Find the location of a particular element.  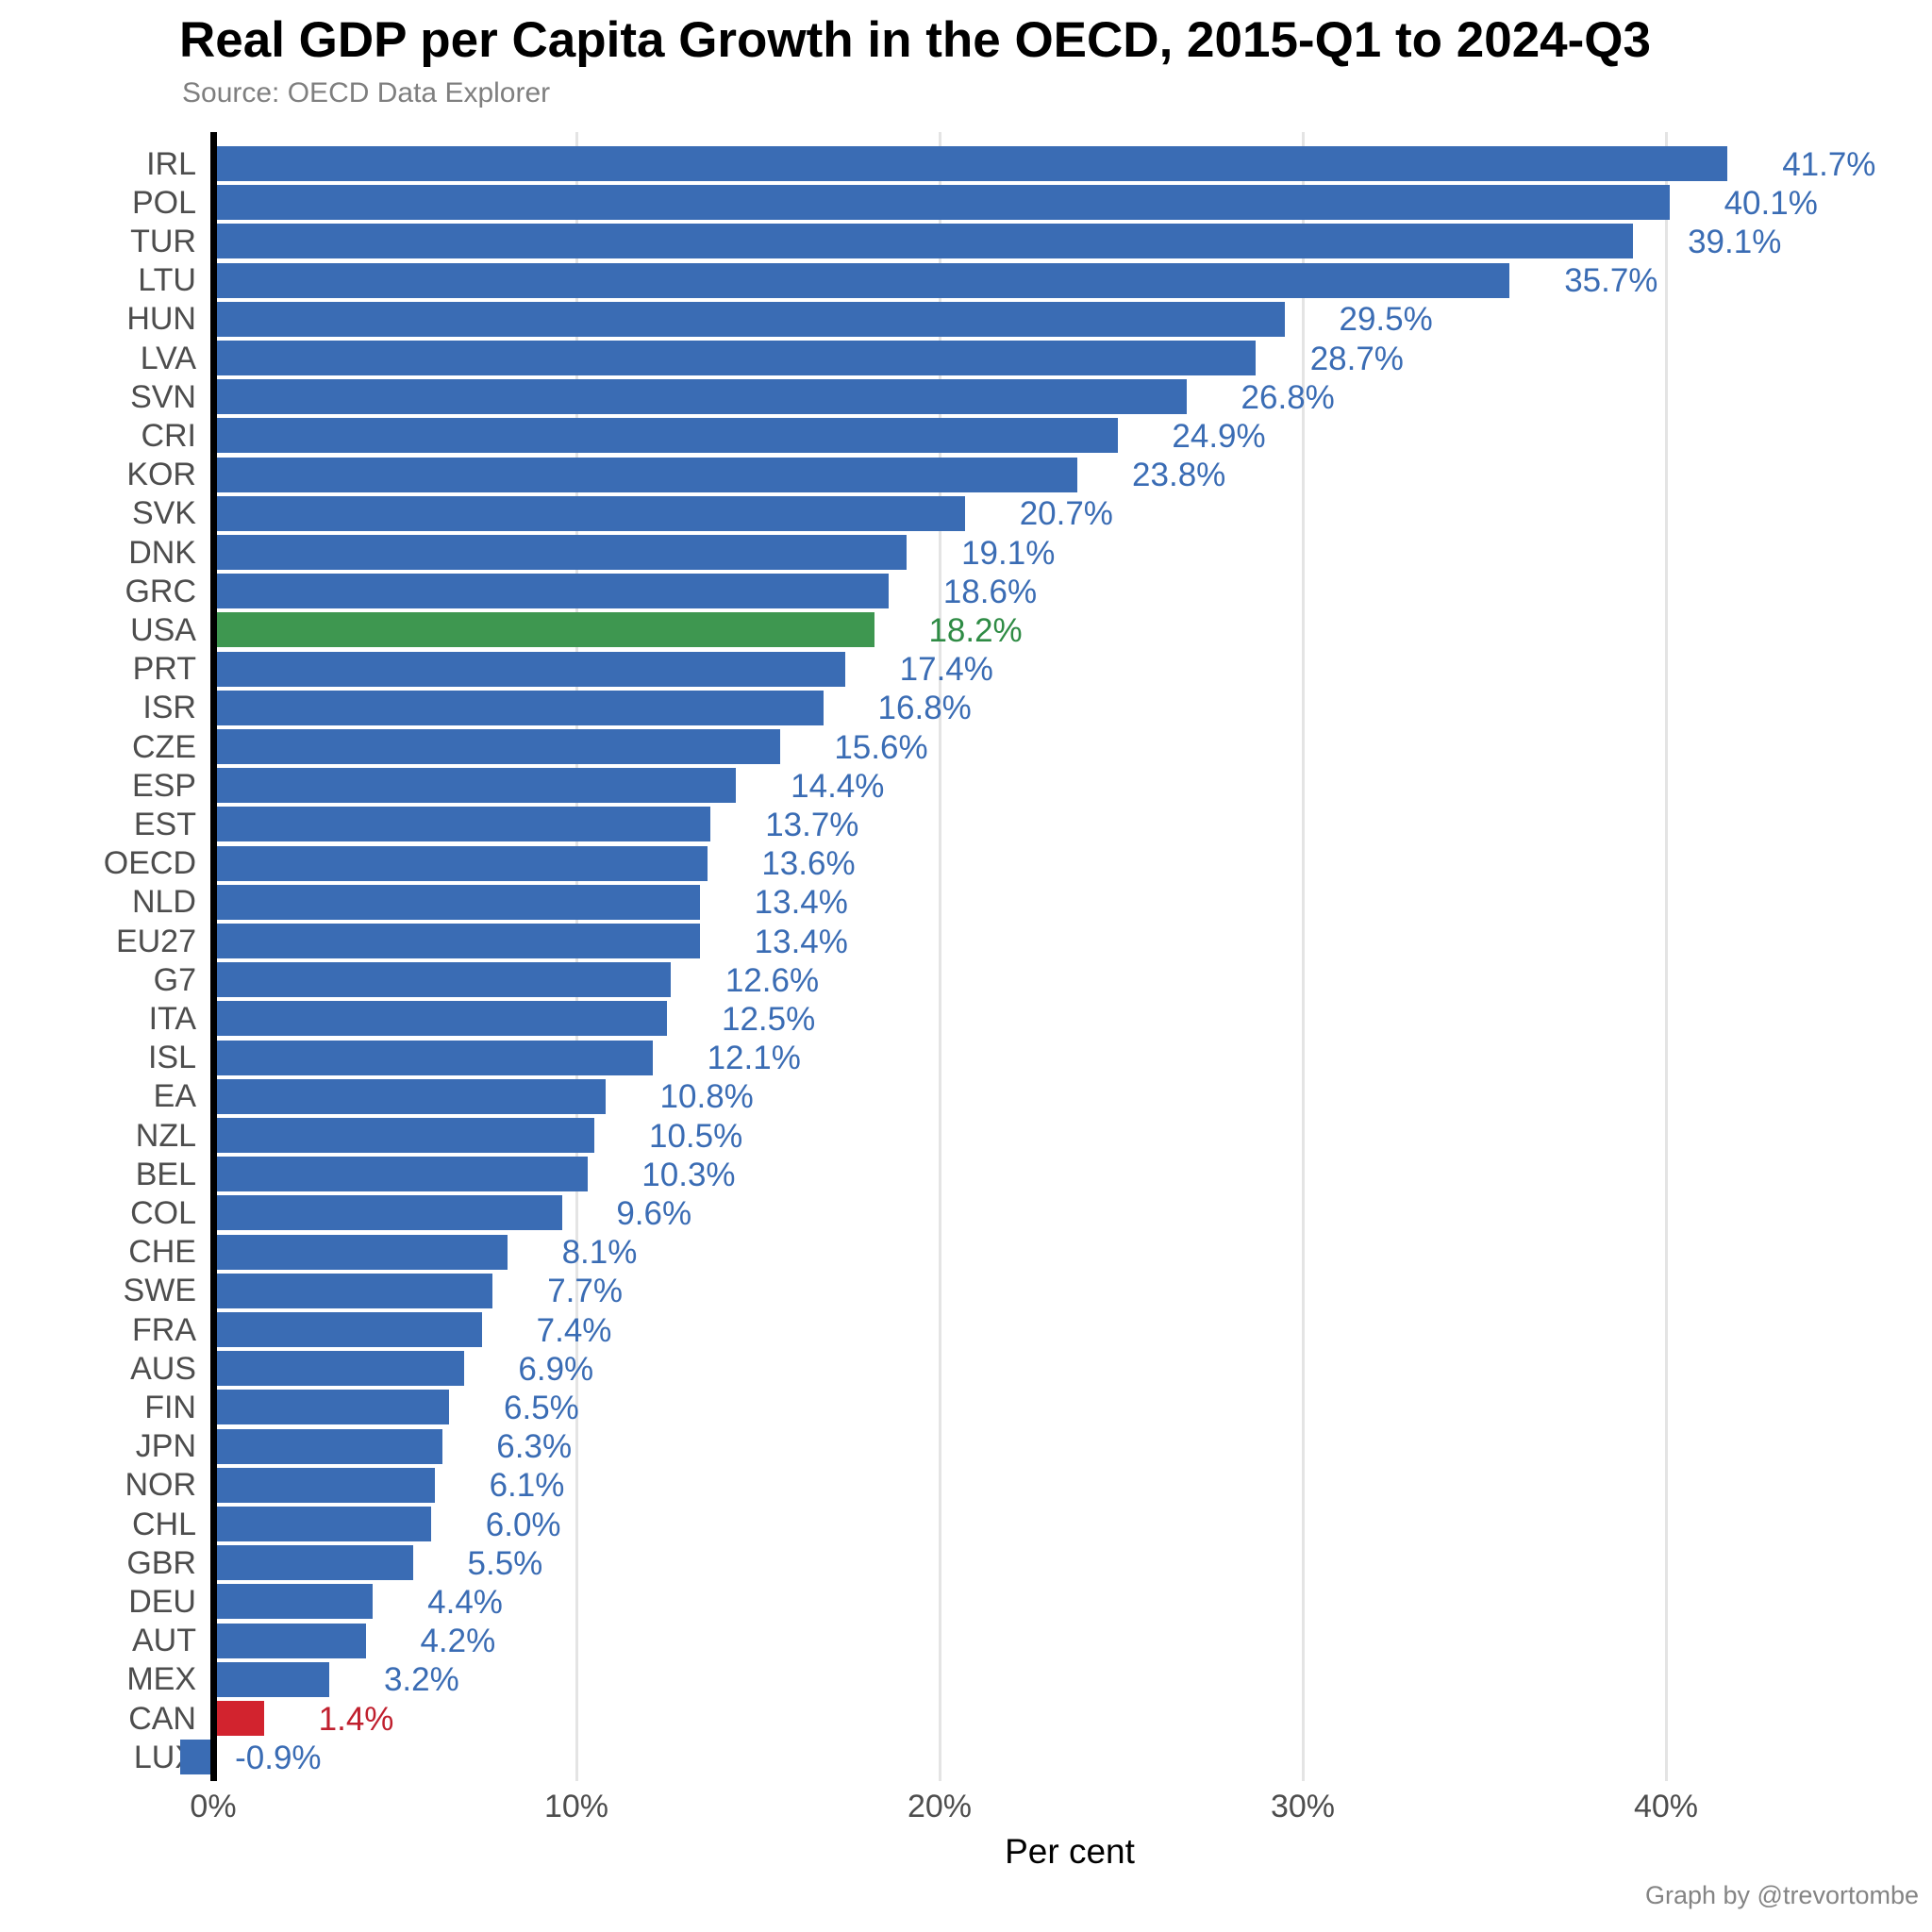

bar-tur is located at coordinates (924, 241).